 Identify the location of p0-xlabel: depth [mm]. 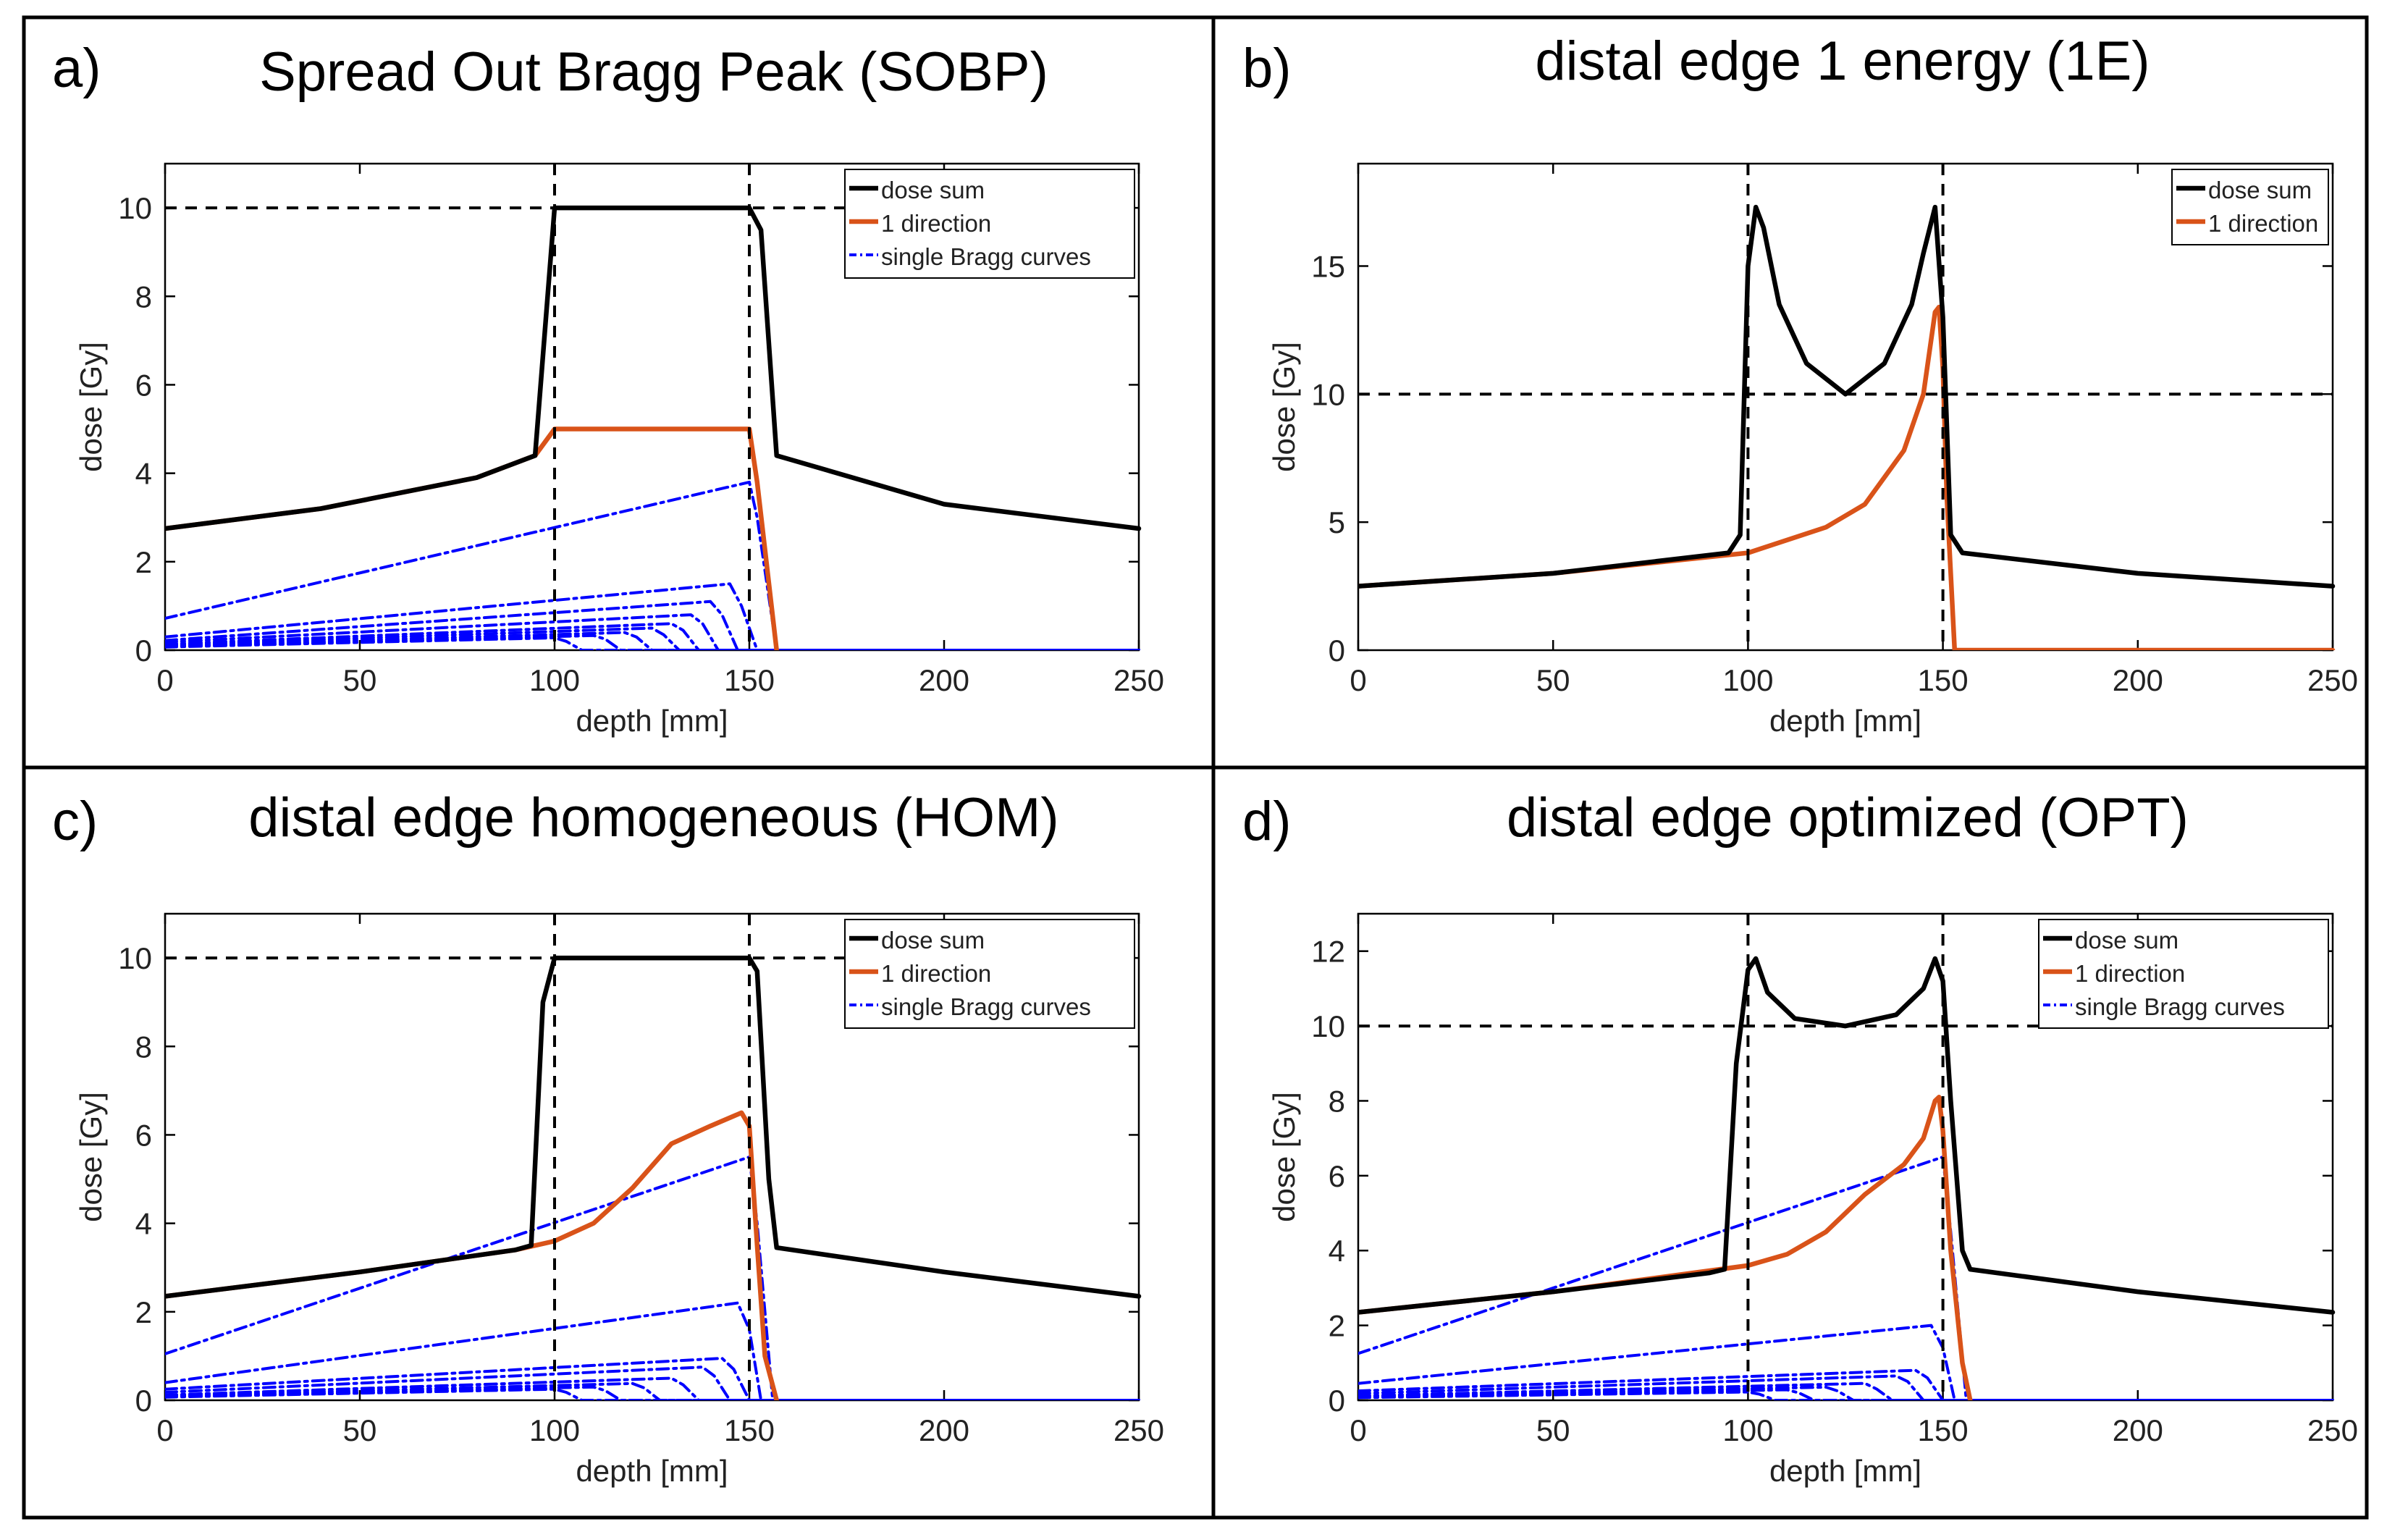
(652, 721).